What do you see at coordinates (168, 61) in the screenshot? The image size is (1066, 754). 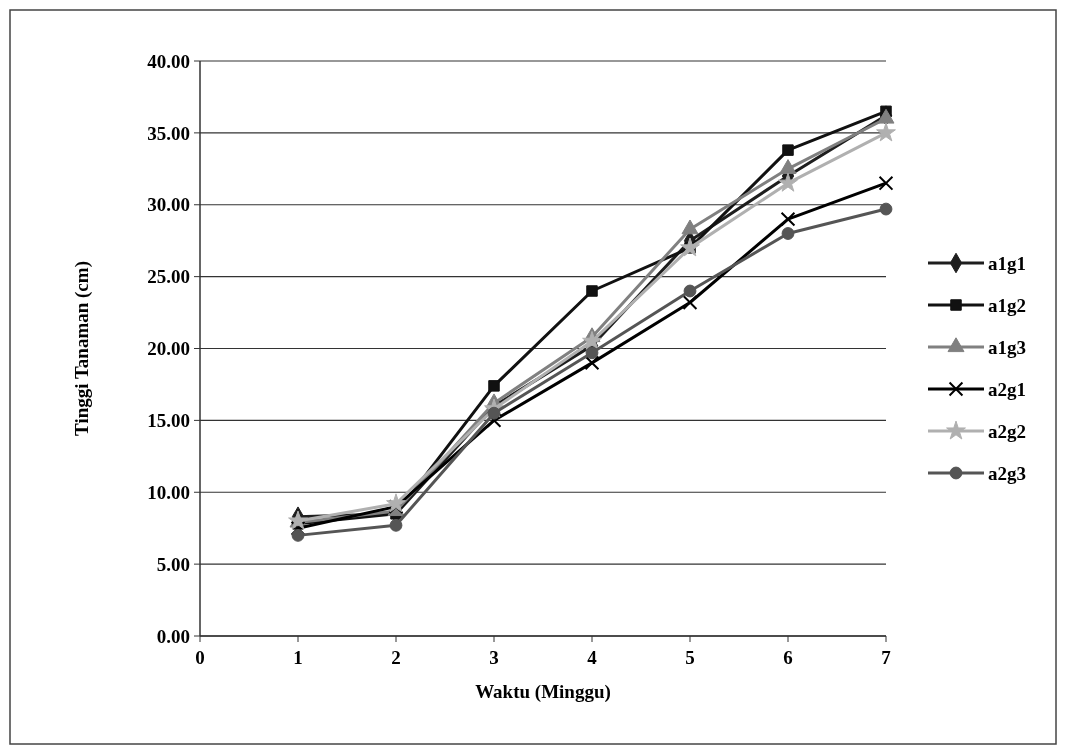 I see `y-tick-label: 40.00` at bounding box center [168, 61].